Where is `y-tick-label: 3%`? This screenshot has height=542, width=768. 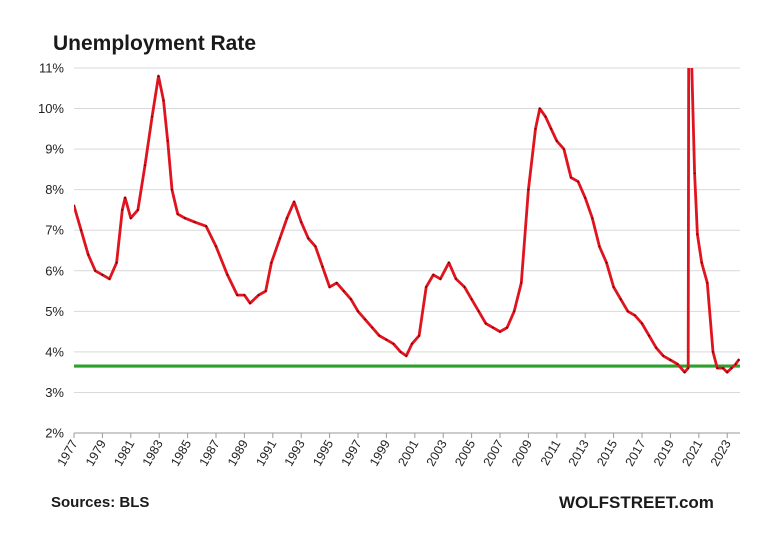
y-tick-label: 3% is located at coordinates (54, 392).